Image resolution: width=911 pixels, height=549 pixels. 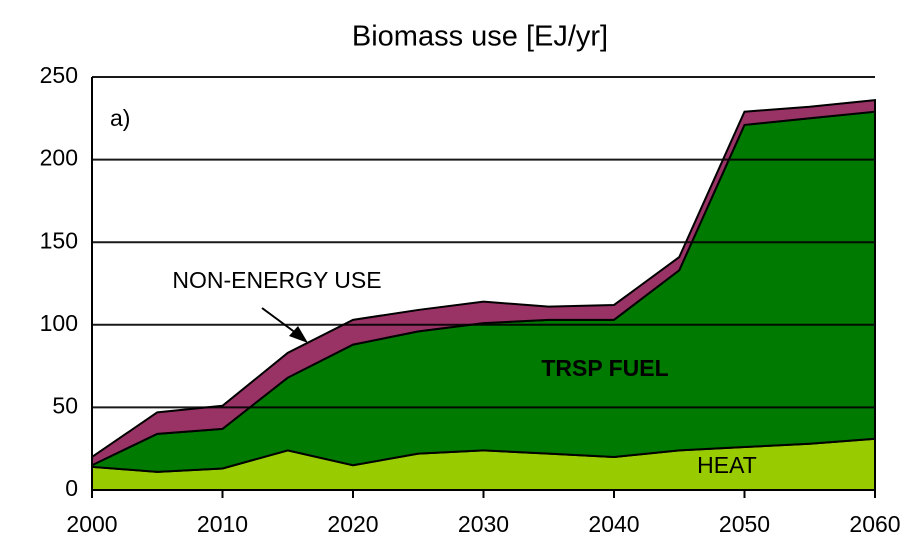 I want to click on x-tick-label: 2060, so click(x=874, y=524).